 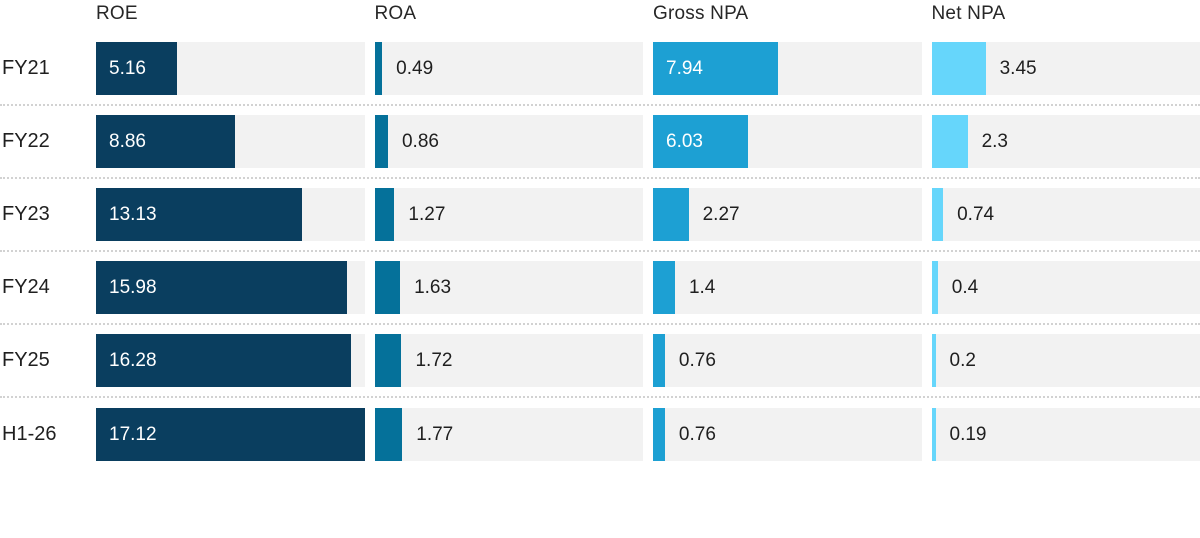 What do you see at coordinates (434, 360) in the screenshot?
I see `bar-value: 1.72` at bounding box center [434, 360].